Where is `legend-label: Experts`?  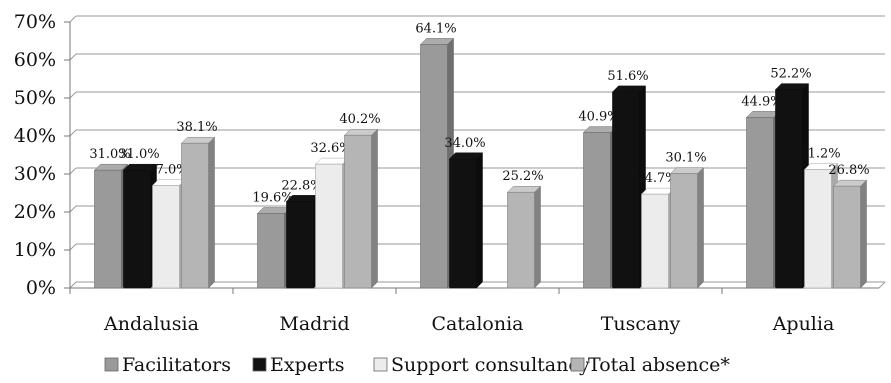 legend-label: Experts is located at coordinates (307, 365).